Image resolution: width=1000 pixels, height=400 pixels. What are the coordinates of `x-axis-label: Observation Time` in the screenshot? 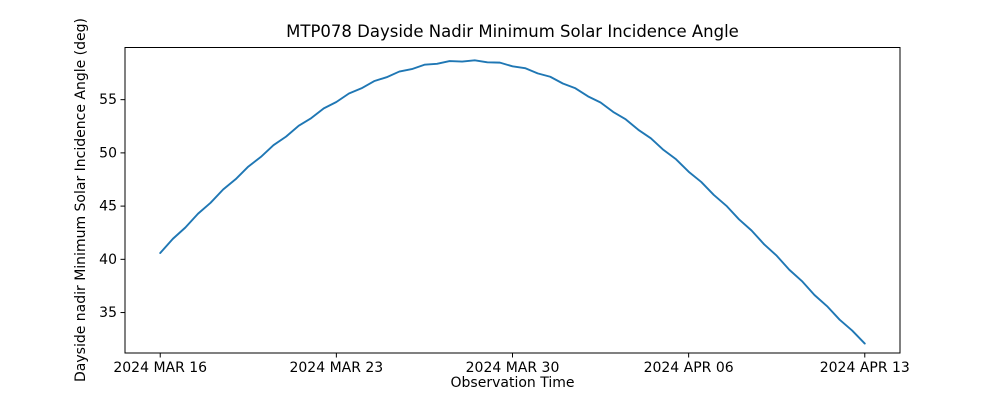 It's located at (512, 383).